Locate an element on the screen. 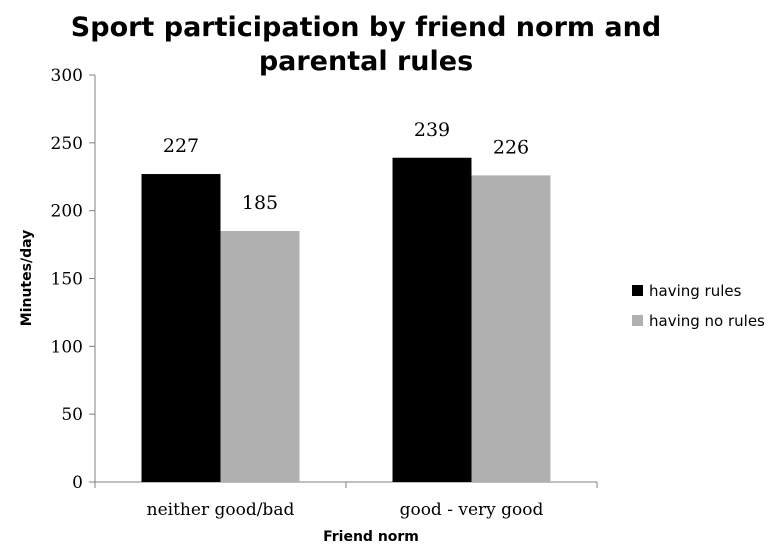  bar-value-label: 226 is located at coordinates (511, 147).